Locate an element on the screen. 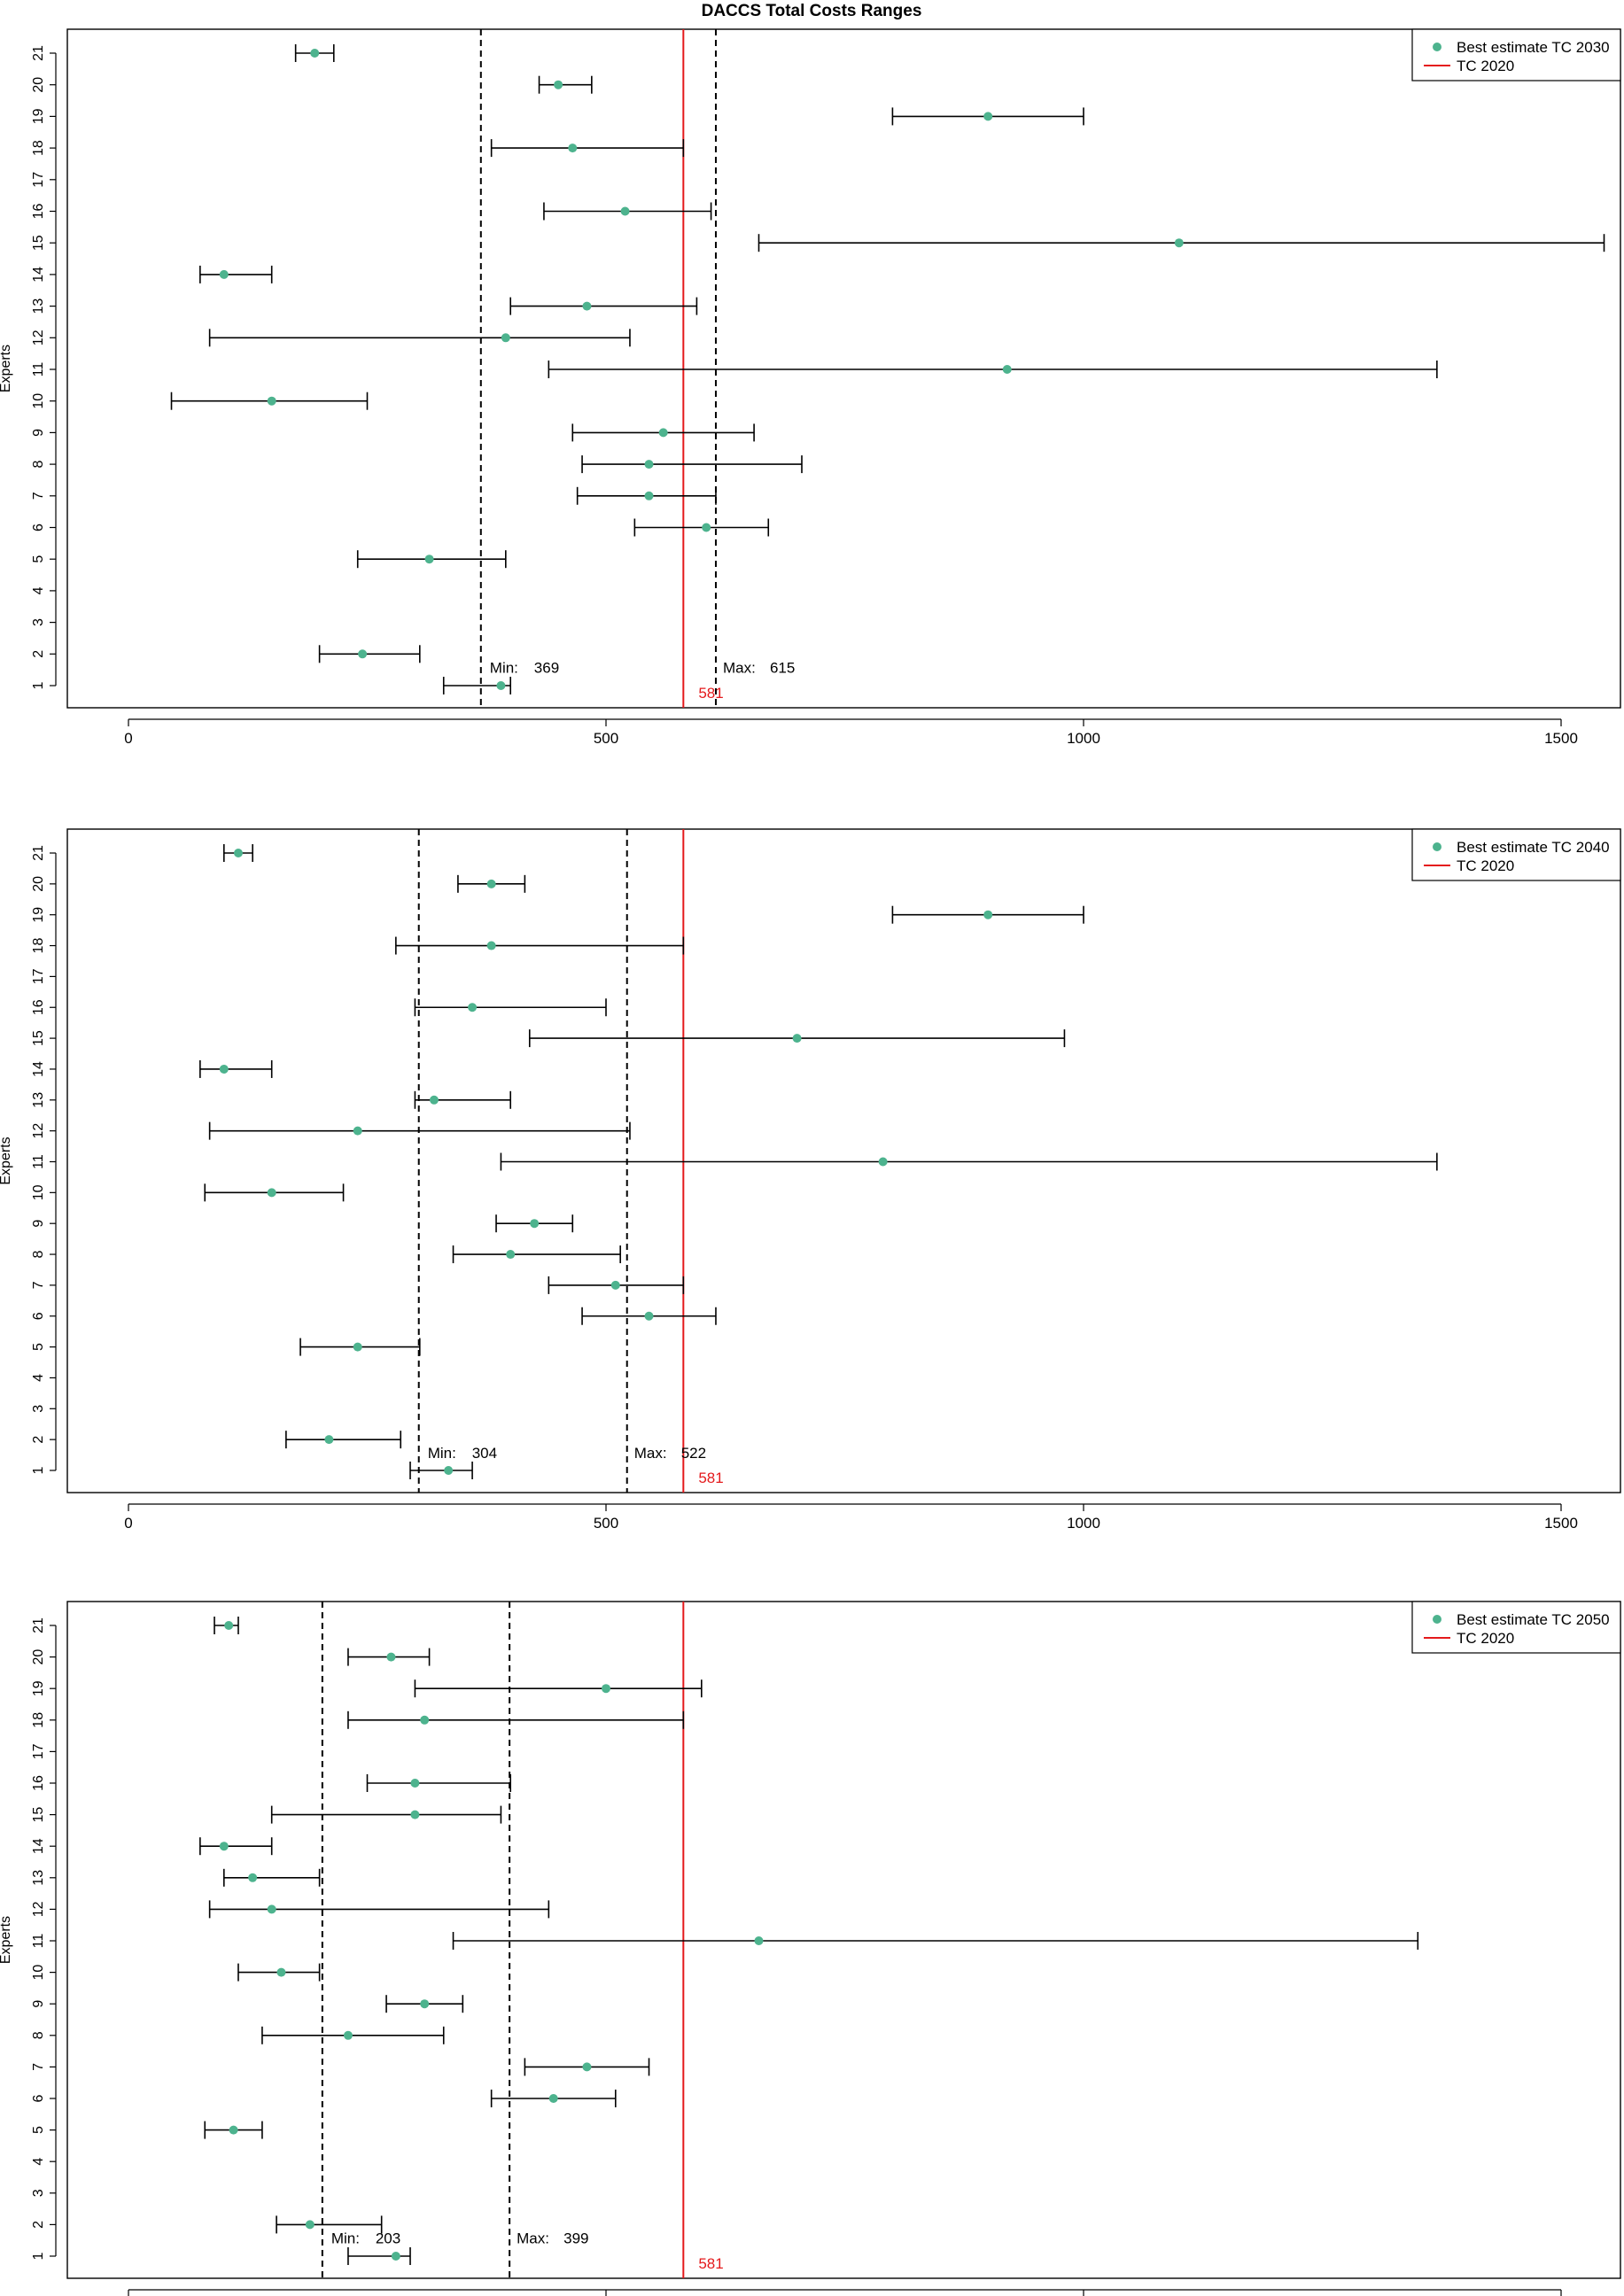 This screenshot has width=1624, height=2296. y-tick-label: 10 is located at coordinates (39, 1973).